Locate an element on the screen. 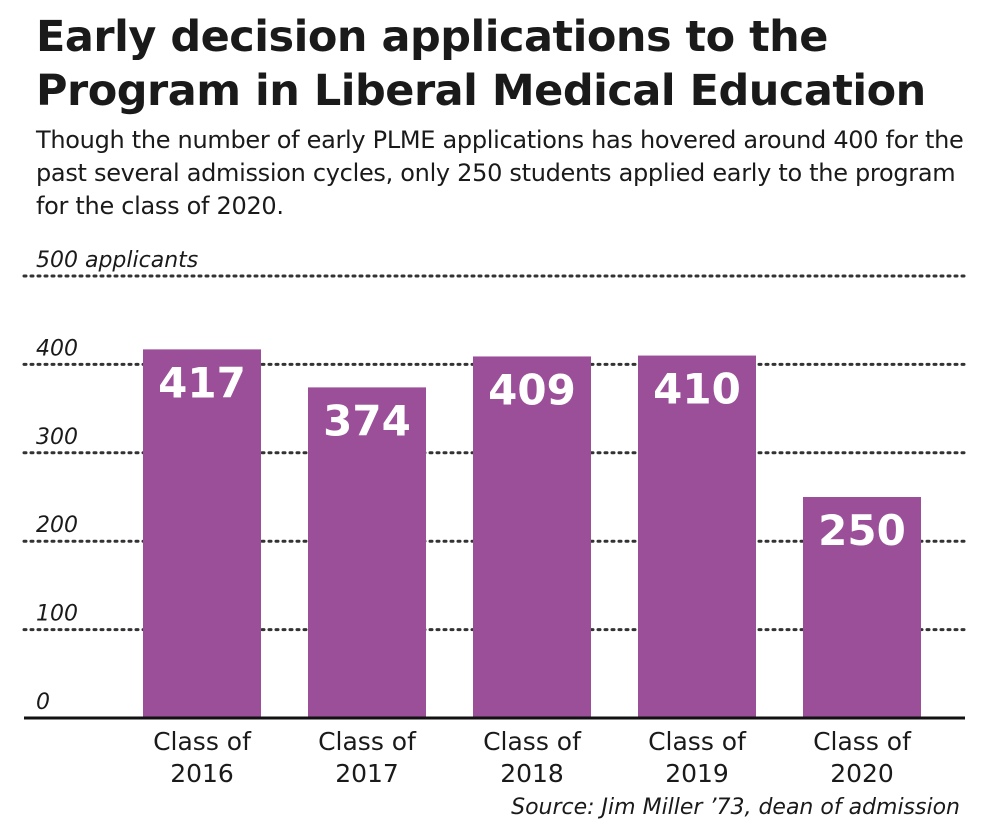 This screenshot has height=837, width=1000. title-line-1: Early decision applications to the is located at coordinates (432, 37).